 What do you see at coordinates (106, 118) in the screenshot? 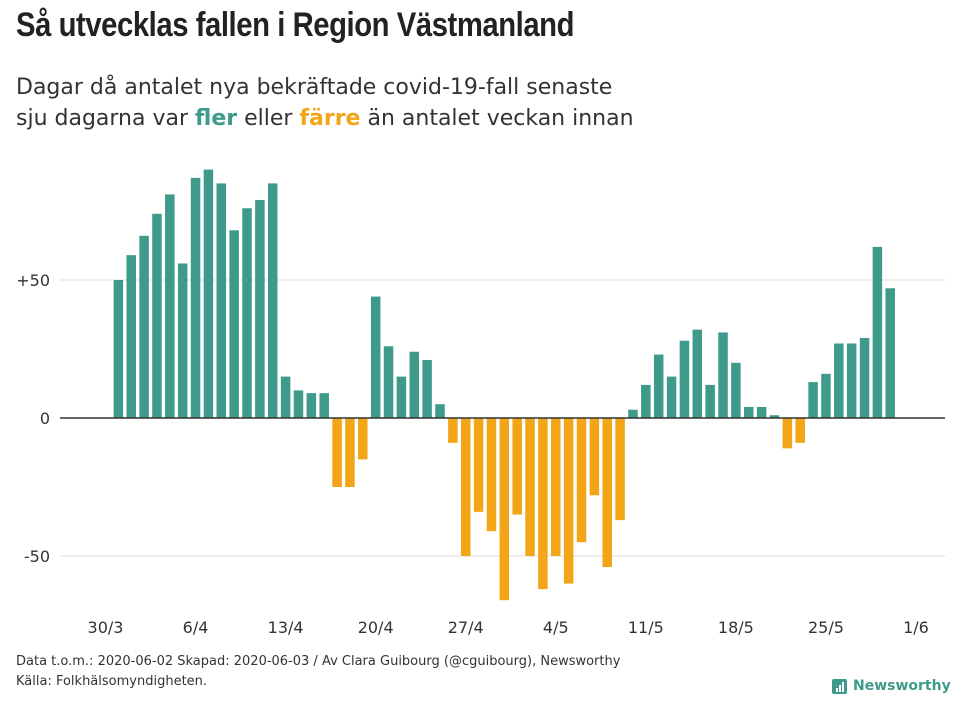
I see `subtitle-prefix: sju dagarna var` at bounding box center [106, 118].